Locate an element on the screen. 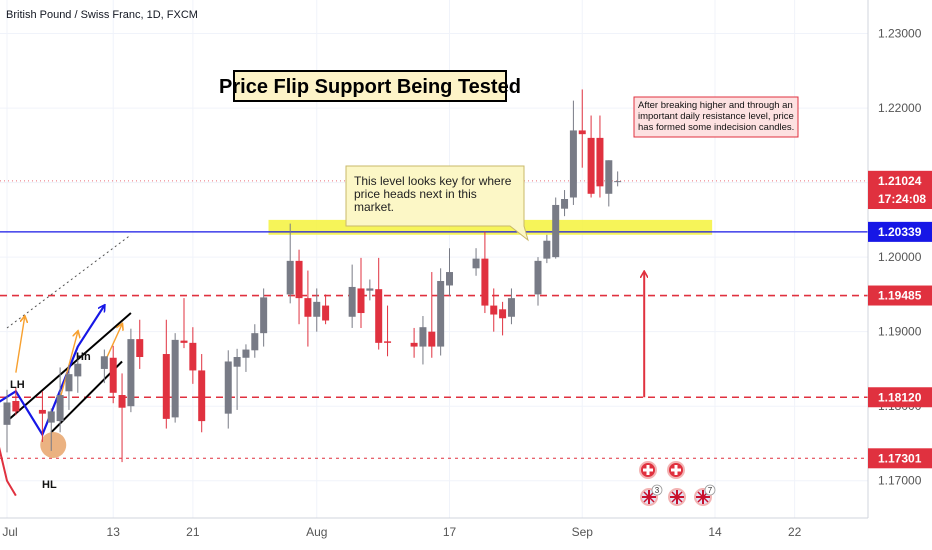 The height and width of the screenshot is (550, 932). time-tick-label: 14 is located at coordinates (715, 532).